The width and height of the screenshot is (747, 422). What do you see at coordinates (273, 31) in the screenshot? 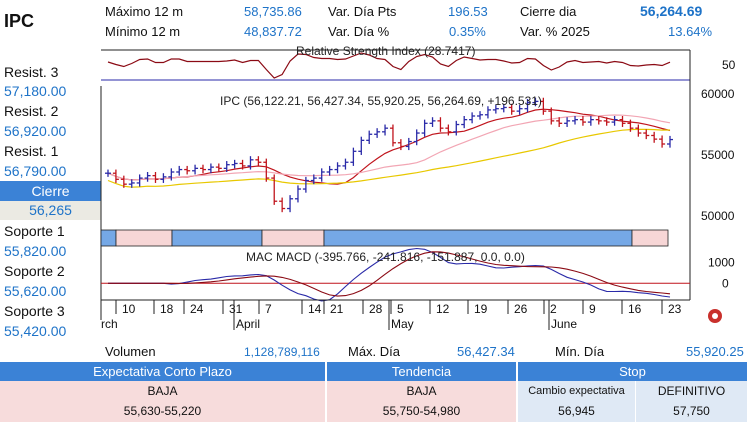
I see `min12-value: 48,837.72` at bounding box center [273, 31].